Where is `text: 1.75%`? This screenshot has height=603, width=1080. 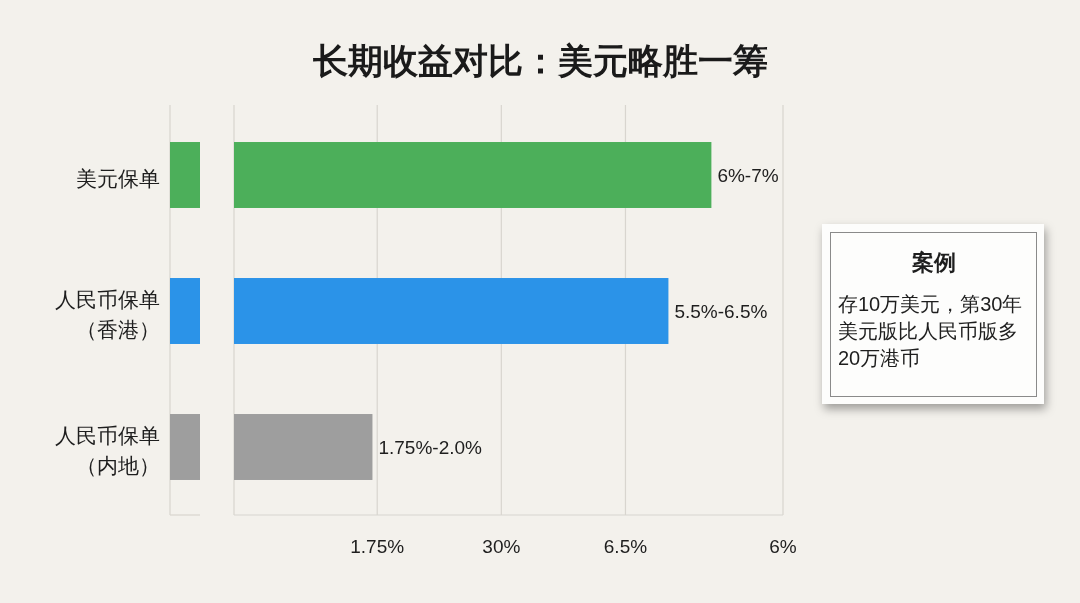
text: 1.75% is located at coordinates (377, 546).